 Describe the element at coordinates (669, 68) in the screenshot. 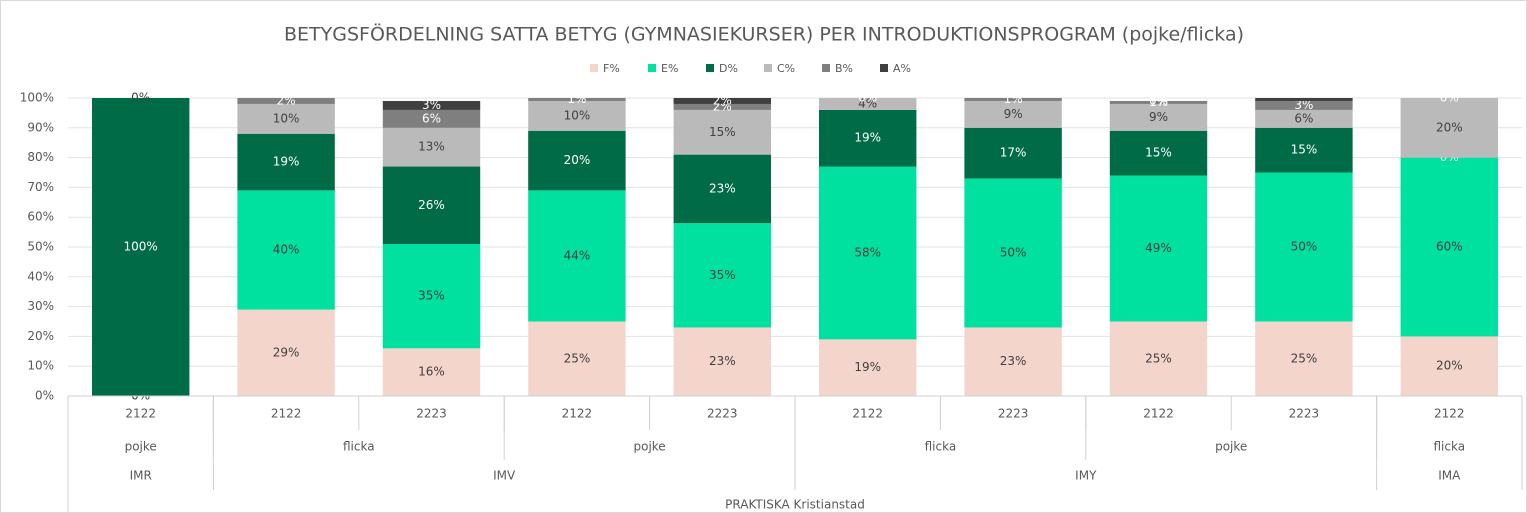

I see `legend-label: E%` at that location.